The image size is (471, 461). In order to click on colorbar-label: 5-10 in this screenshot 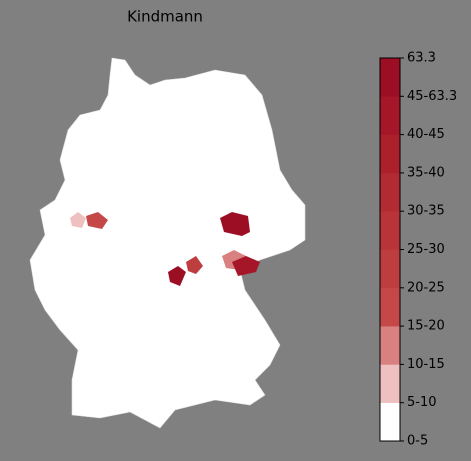, I will do `click(422, 402)`.